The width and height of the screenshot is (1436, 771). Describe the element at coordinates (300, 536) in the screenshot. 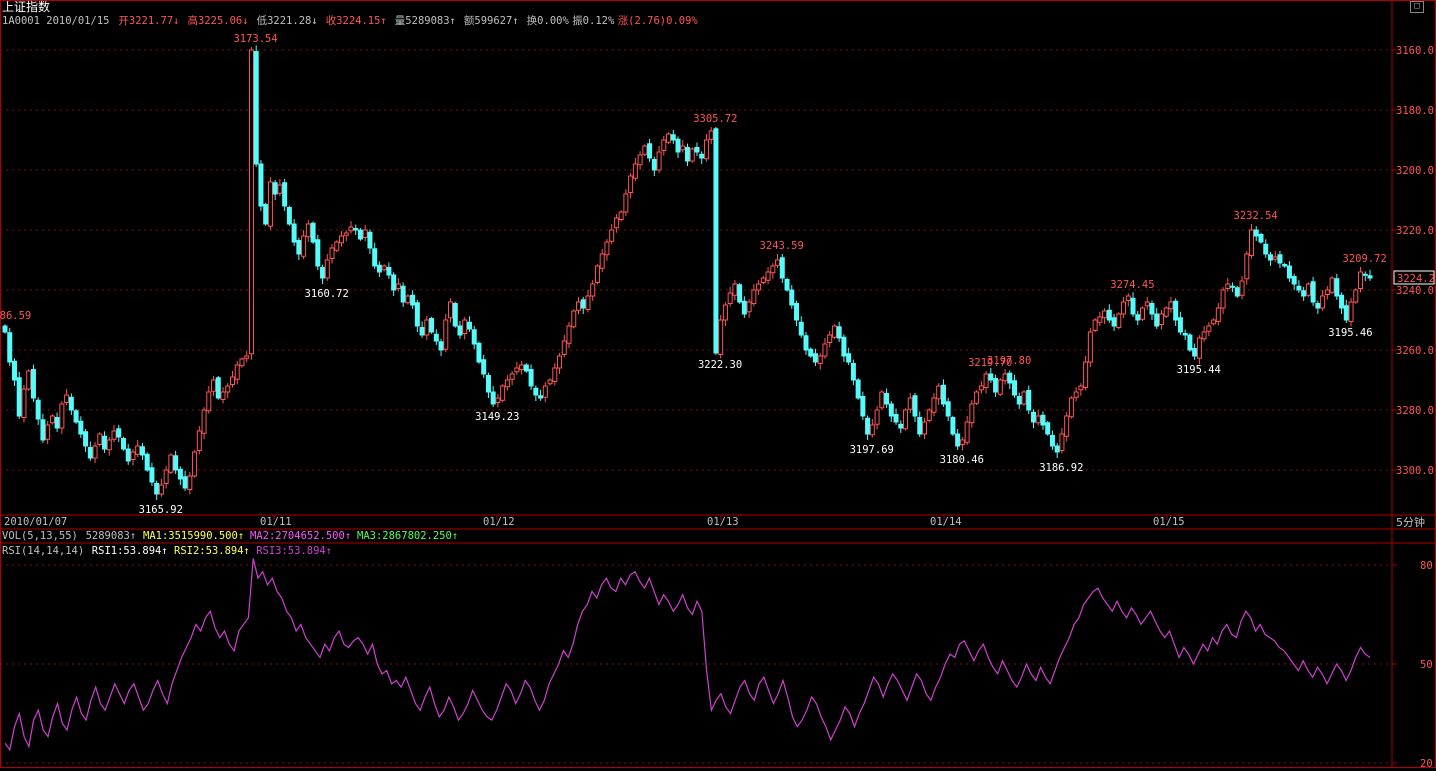

I see `vol-ma2: MA2:2704652.500↑` at that location.